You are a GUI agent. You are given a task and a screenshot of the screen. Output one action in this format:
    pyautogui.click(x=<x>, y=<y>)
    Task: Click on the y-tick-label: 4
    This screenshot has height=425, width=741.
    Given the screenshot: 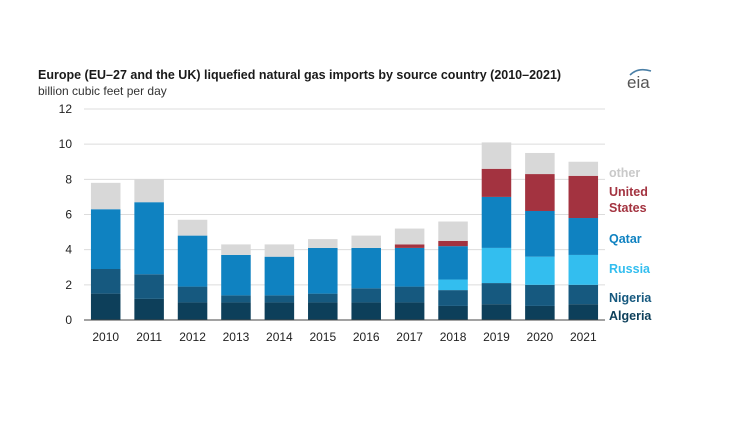 What is the action you would take?
    pyautogui.click(x=68, y=250)
    